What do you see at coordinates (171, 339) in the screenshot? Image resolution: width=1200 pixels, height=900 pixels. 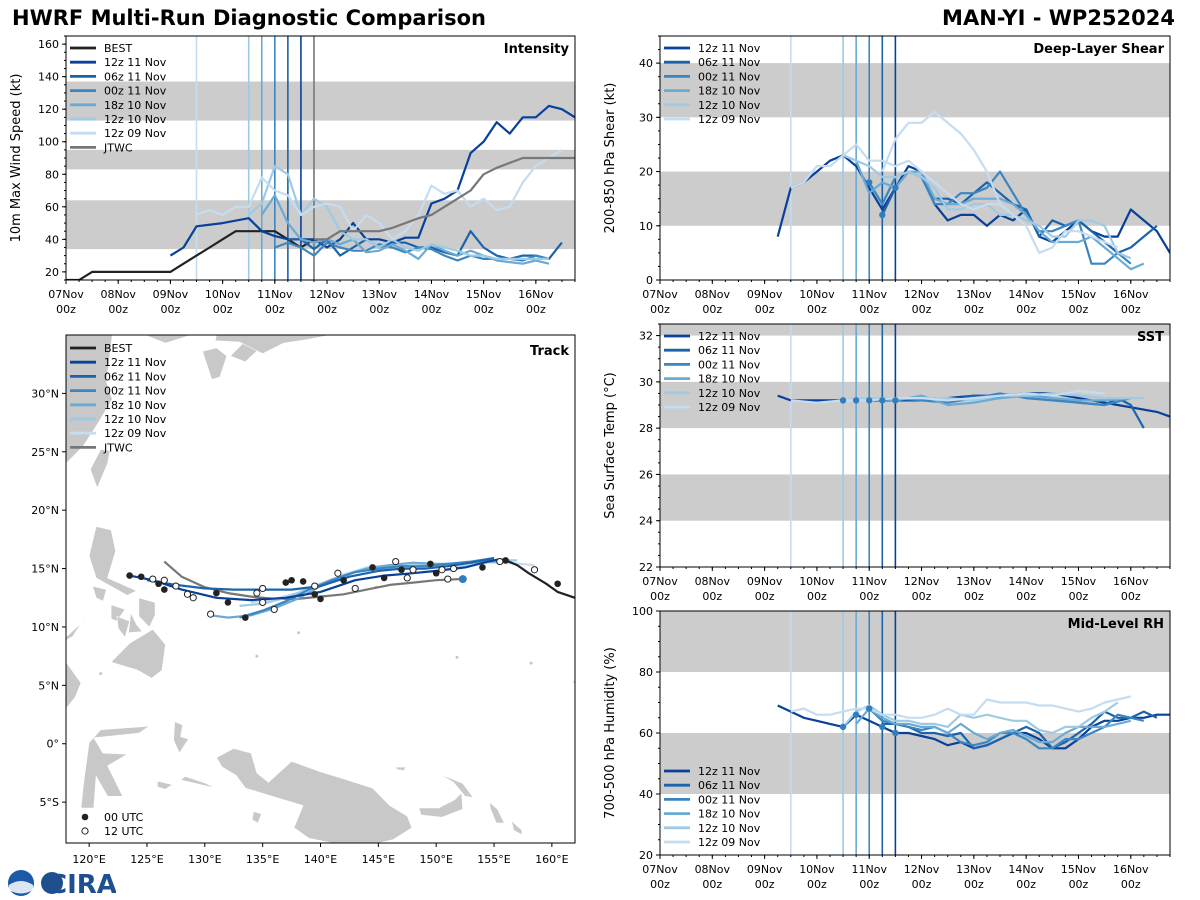 I see `land-korea` at bounding box center [171, 339].